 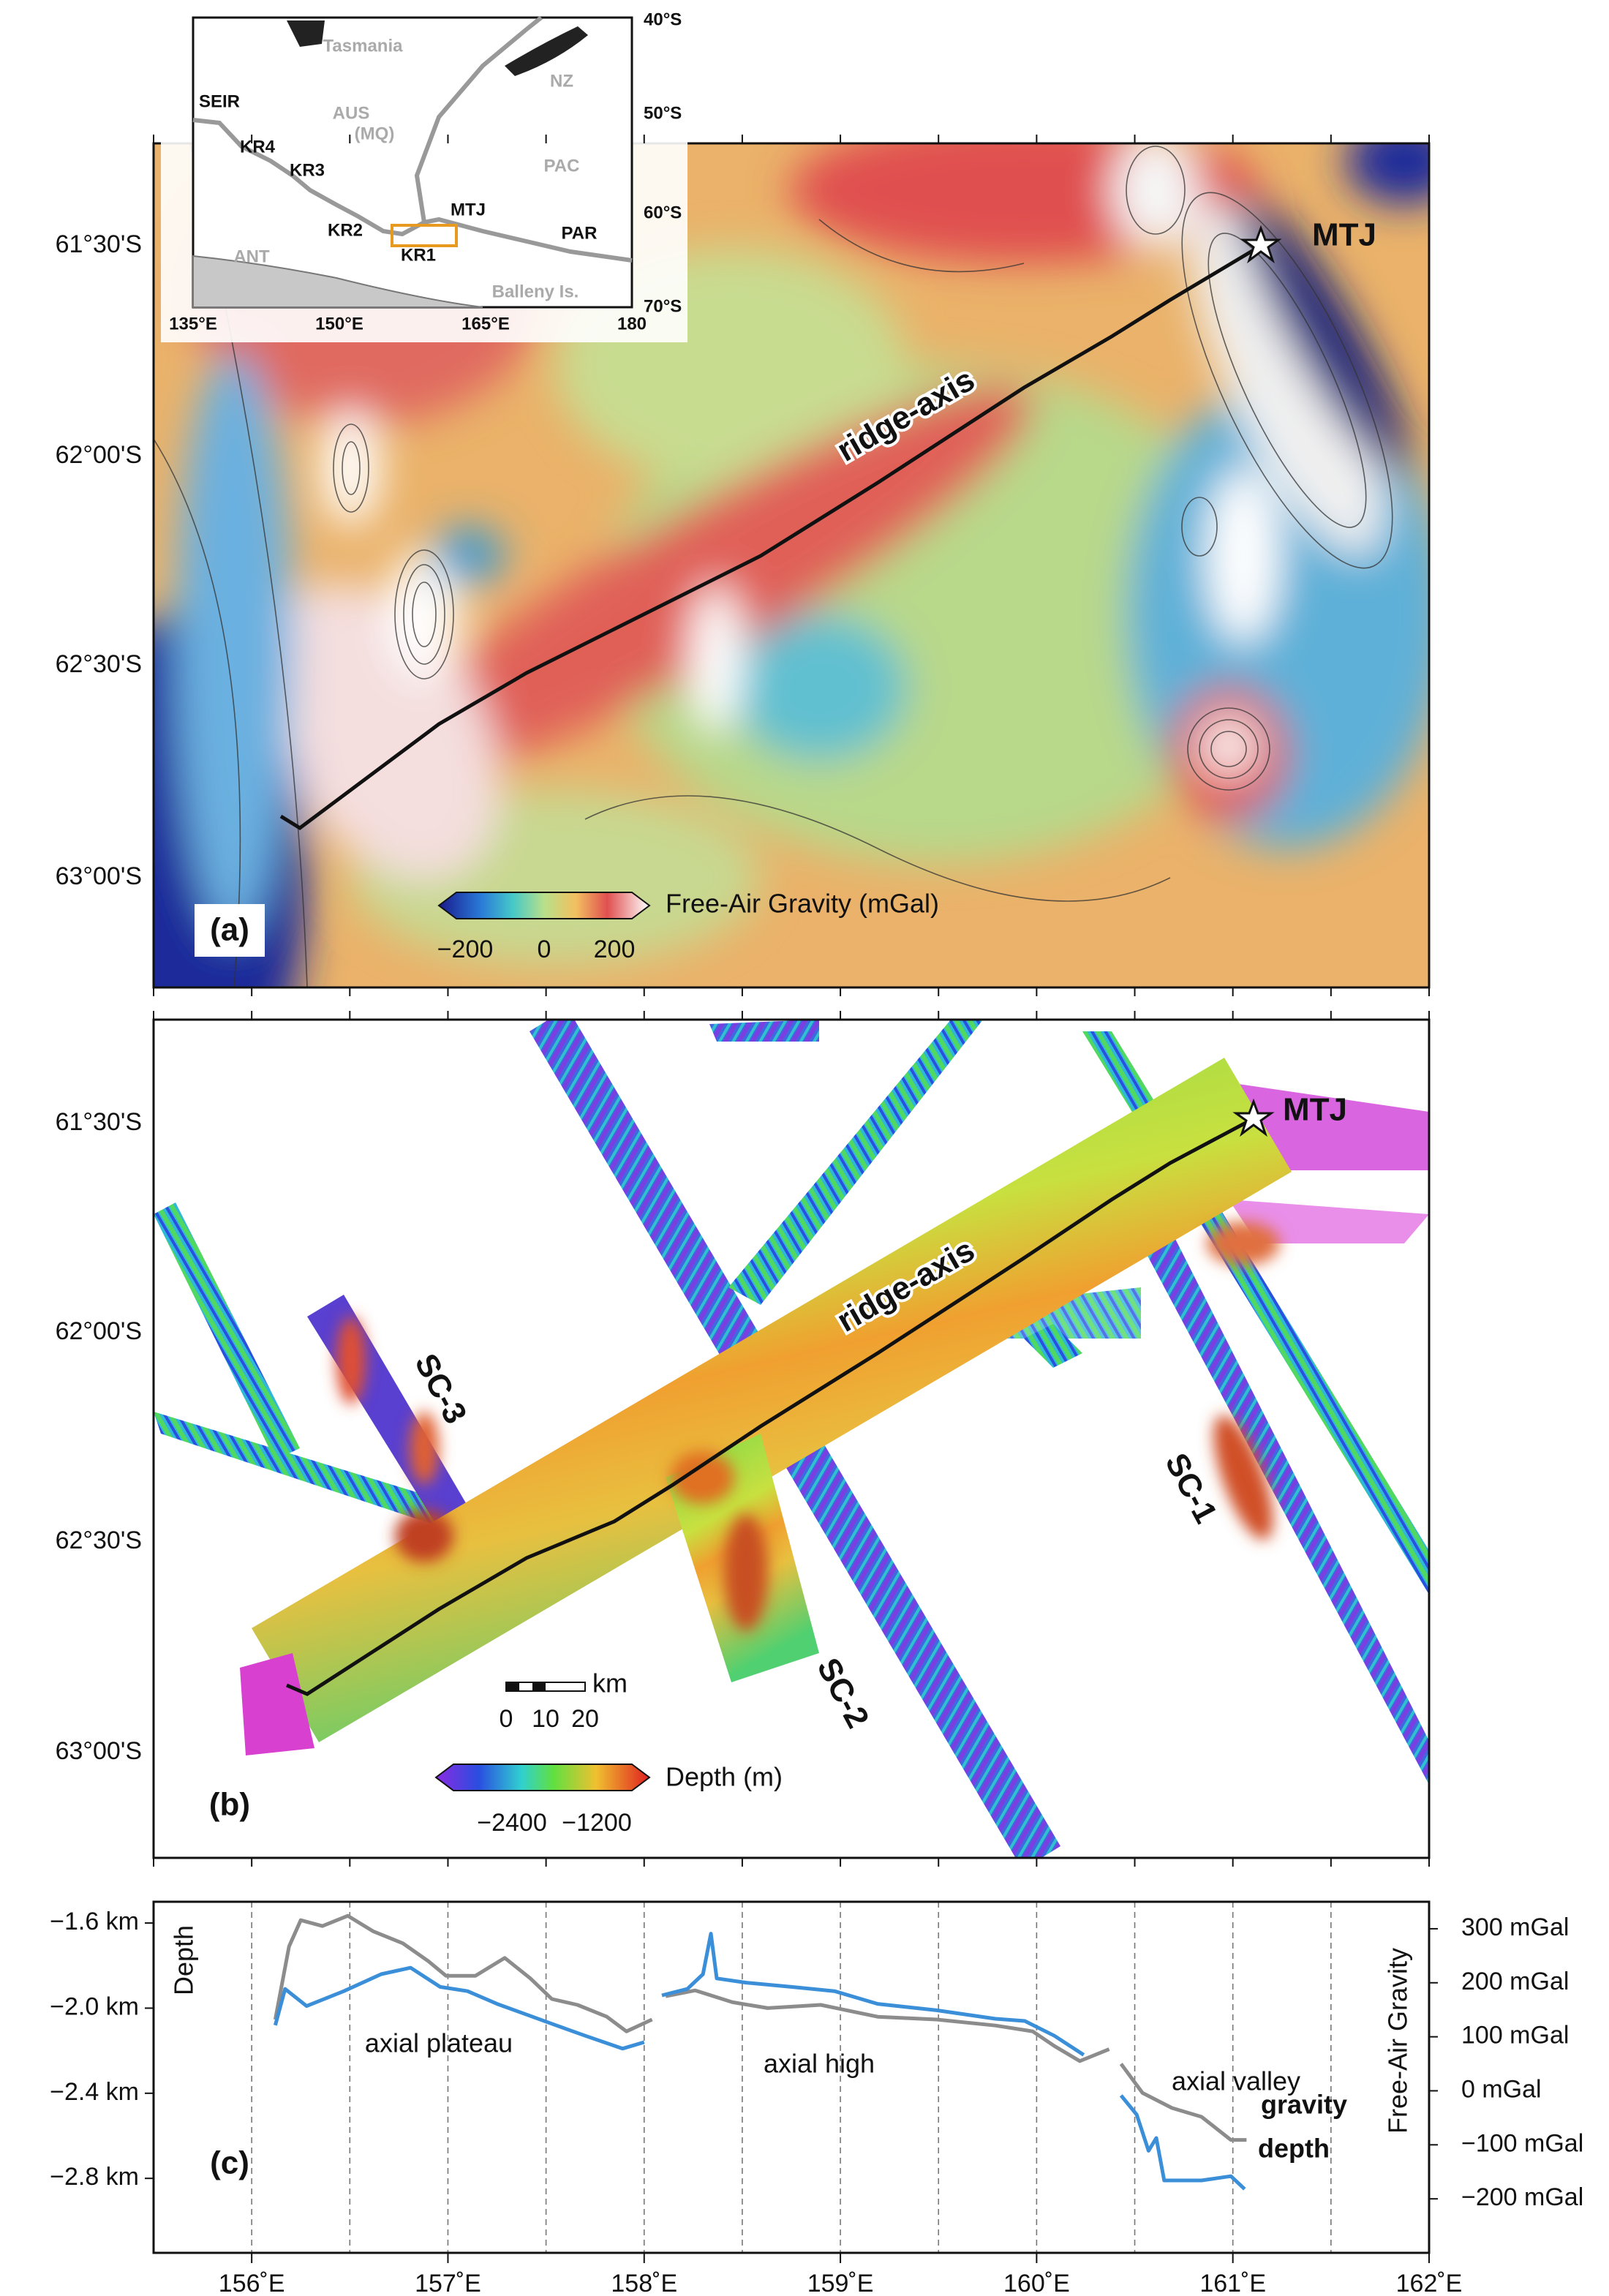 I want to click on x-tick-label: 161˚E, so click(x=1232, y=2283).